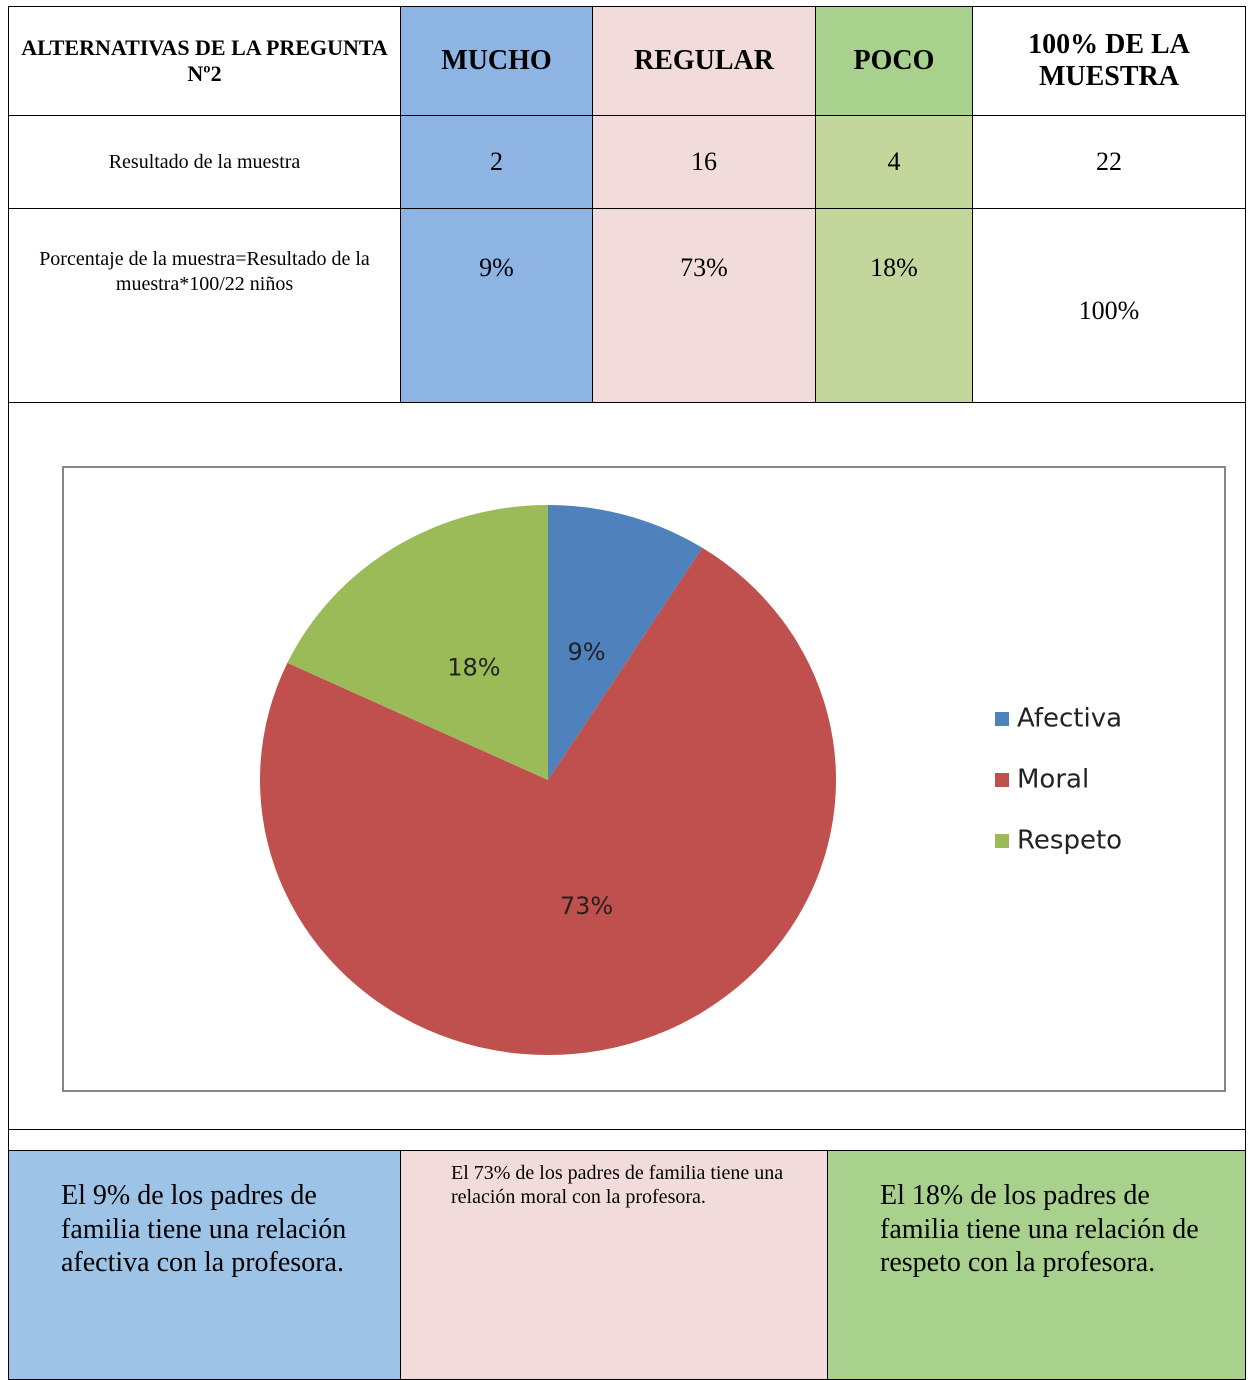 This screenshot has height=1380, width=1250. I want to click on header-cell: REGULAR, so click(704, 61).